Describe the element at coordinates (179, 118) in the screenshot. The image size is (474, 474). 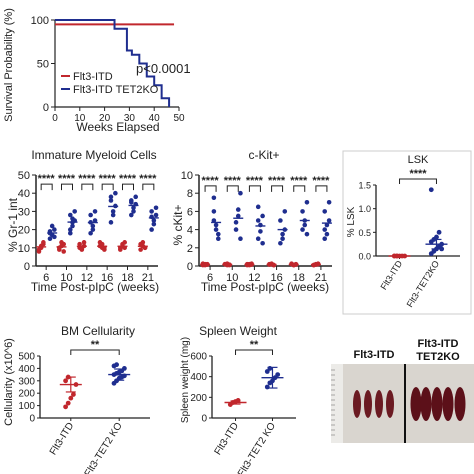
I see `survival-xtick-label: 50` at that location.